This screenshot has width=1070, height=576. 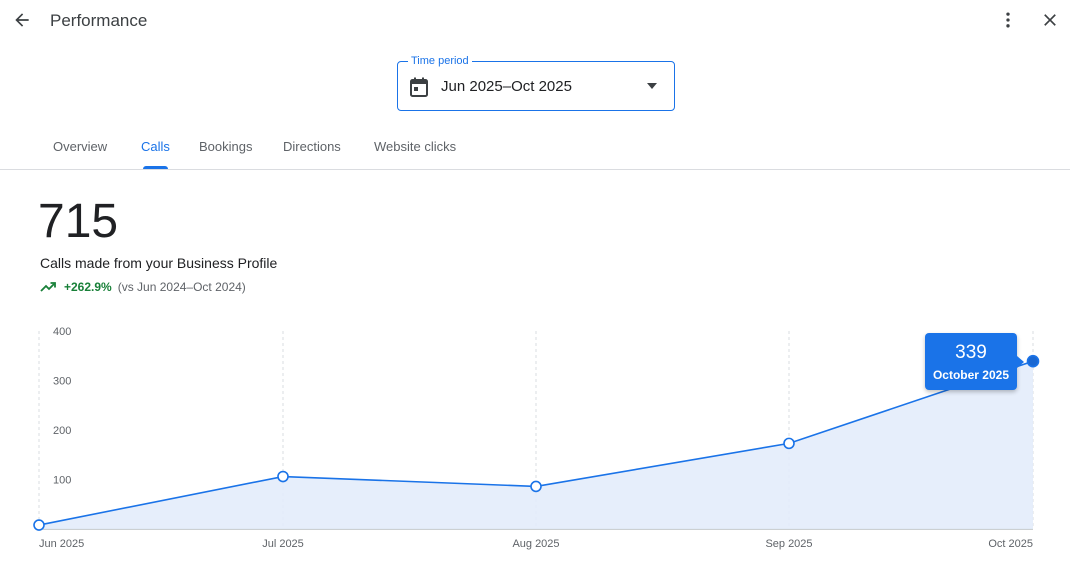 What do you see at coordinates (78, 221) in the screenshot?
I see `total-calls-value: 715` at bounding box center [78, 221].